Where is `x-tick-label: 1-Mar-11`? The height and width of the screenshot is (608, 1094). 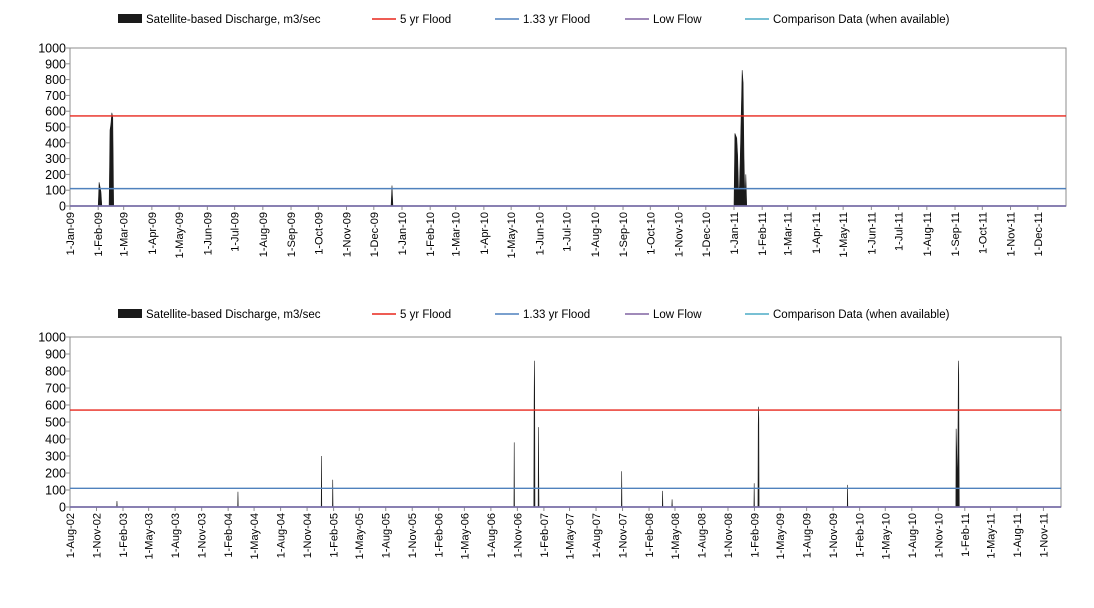
x-tick-label: 1-Mar-11 is located at coordinates (789, 234).